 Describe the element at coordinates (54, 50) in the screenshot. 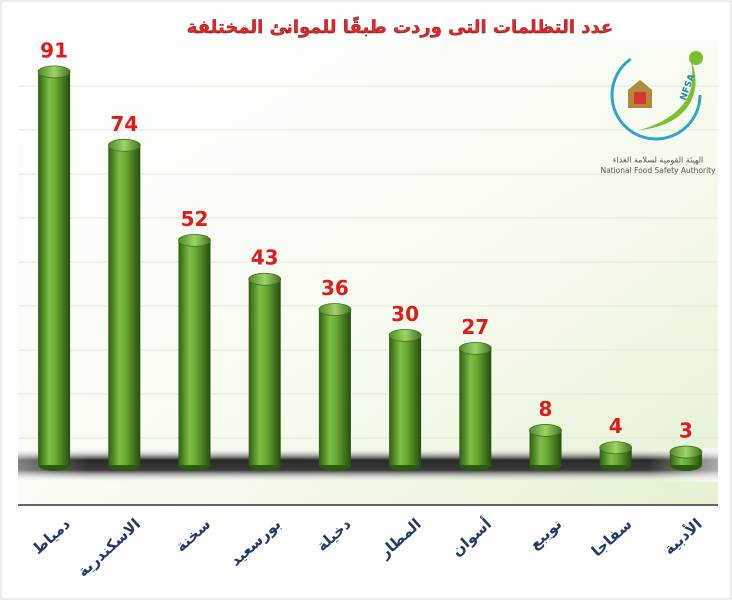

I see `value-label: 91` at that location.